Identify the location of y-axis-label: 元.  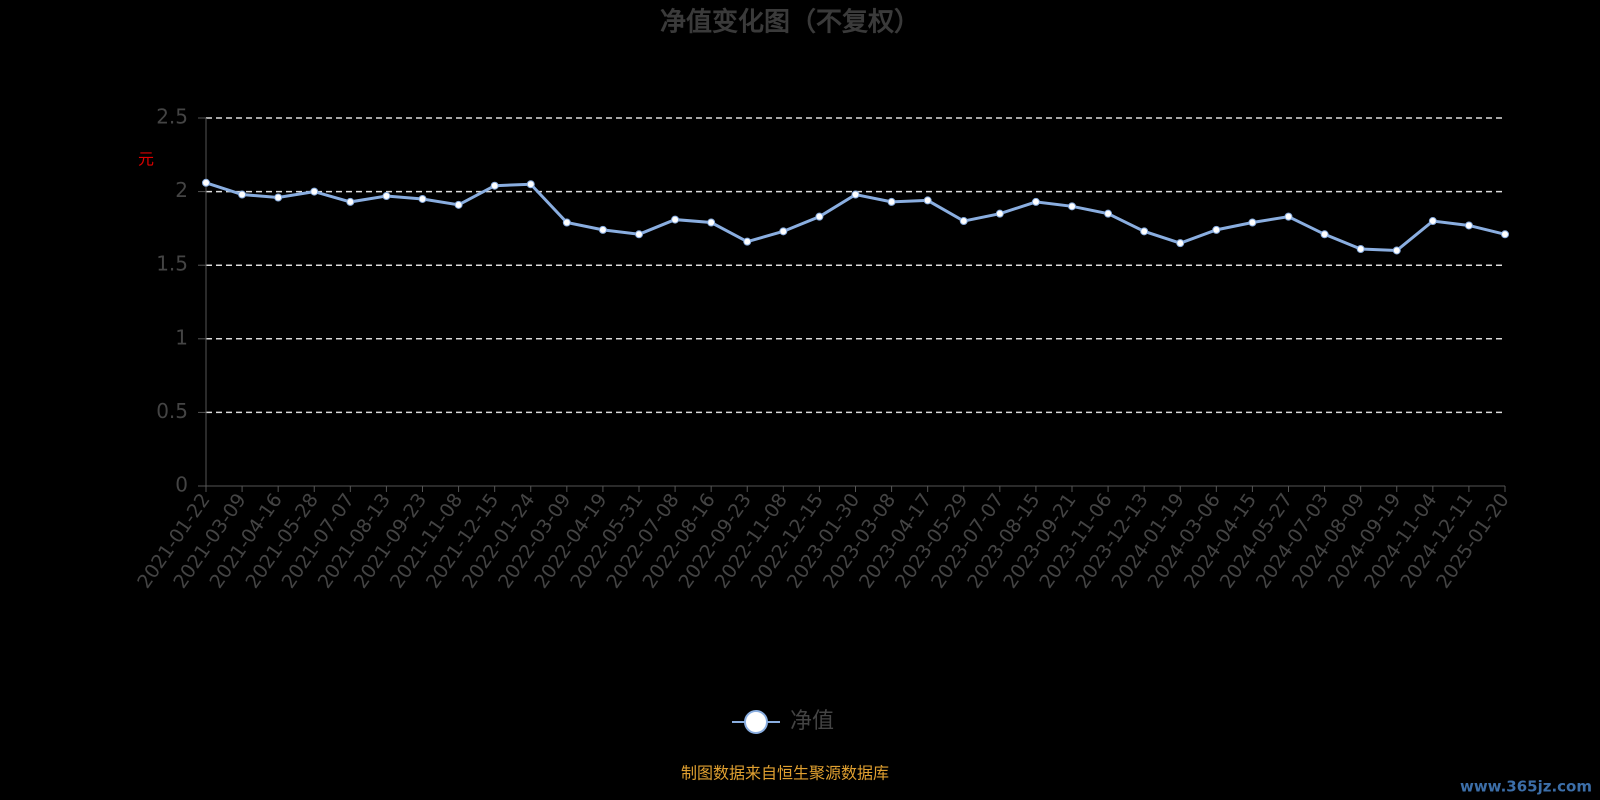
(146, 159).